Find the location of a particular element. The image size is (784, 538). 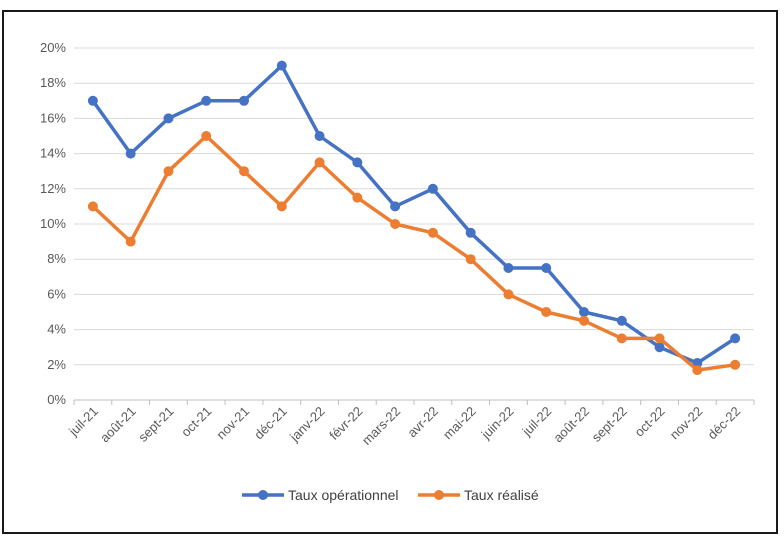

x-tick-label: mars-22 is located at coordinates (381, 426).